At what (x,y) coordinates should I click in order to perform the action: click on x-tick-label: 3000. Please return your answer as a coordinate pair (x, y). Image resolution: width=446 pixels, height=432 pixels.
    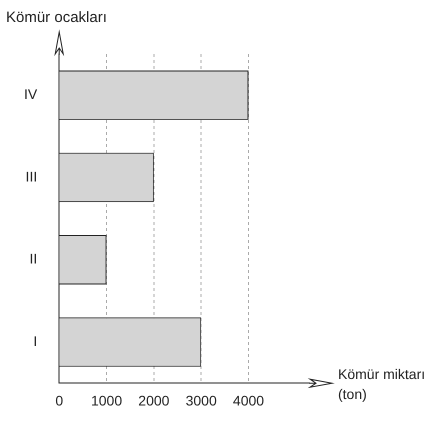
    Looking at the image, I should click on (201, 400).